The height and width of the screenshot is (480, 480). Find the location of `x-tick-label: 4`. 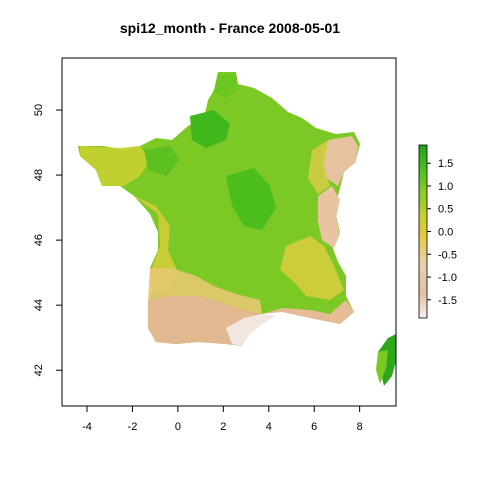

x-tick-label: 4 is located at coordinates (269, 427).